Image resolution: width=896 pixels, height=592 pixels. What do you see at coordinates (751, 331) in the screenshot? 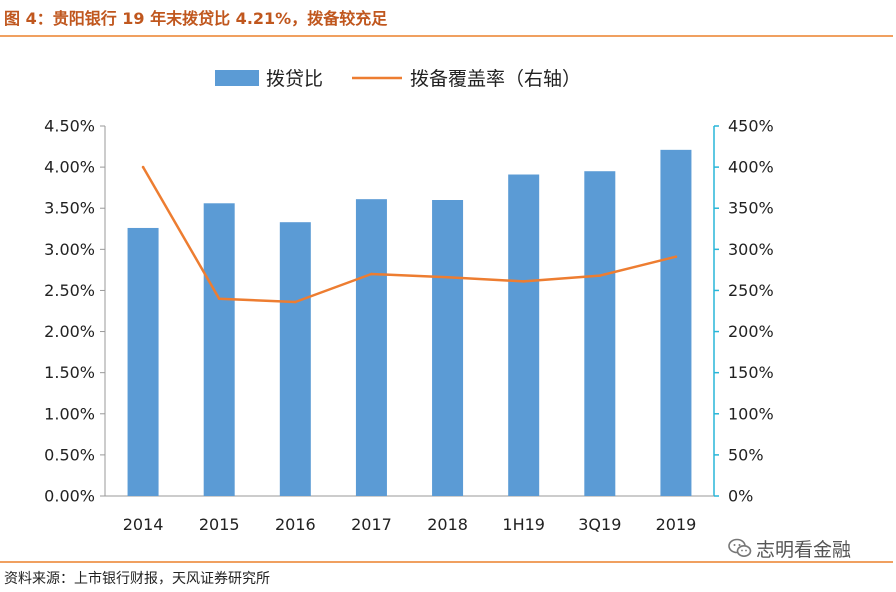
I see `y-right-tick-label: 200%` at bounding box center [751, 331].